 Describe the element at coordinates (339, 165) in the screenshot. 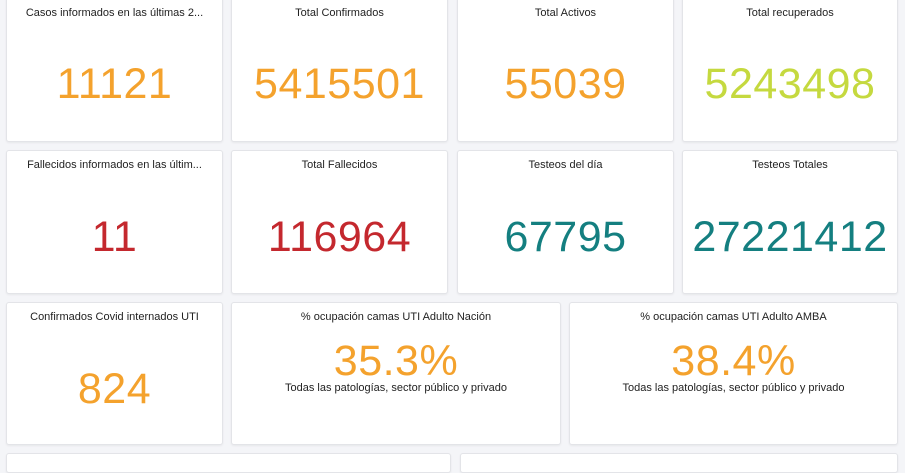

I see `card-title: Total Fallecidos` at that location.